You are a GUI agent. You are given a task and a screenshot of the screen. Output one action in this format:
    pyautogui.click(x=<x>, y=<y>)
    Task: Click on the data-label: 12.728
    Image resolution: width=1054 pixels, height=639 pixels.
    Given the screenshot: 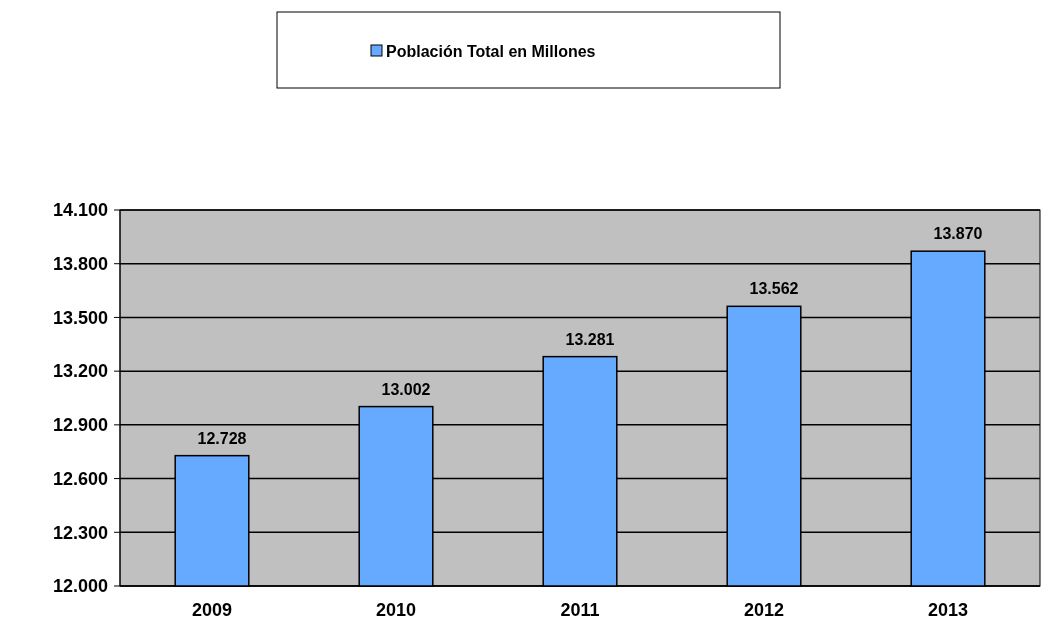 What is the action you would take?
    pyautogui.click(x=222, y=438)
    